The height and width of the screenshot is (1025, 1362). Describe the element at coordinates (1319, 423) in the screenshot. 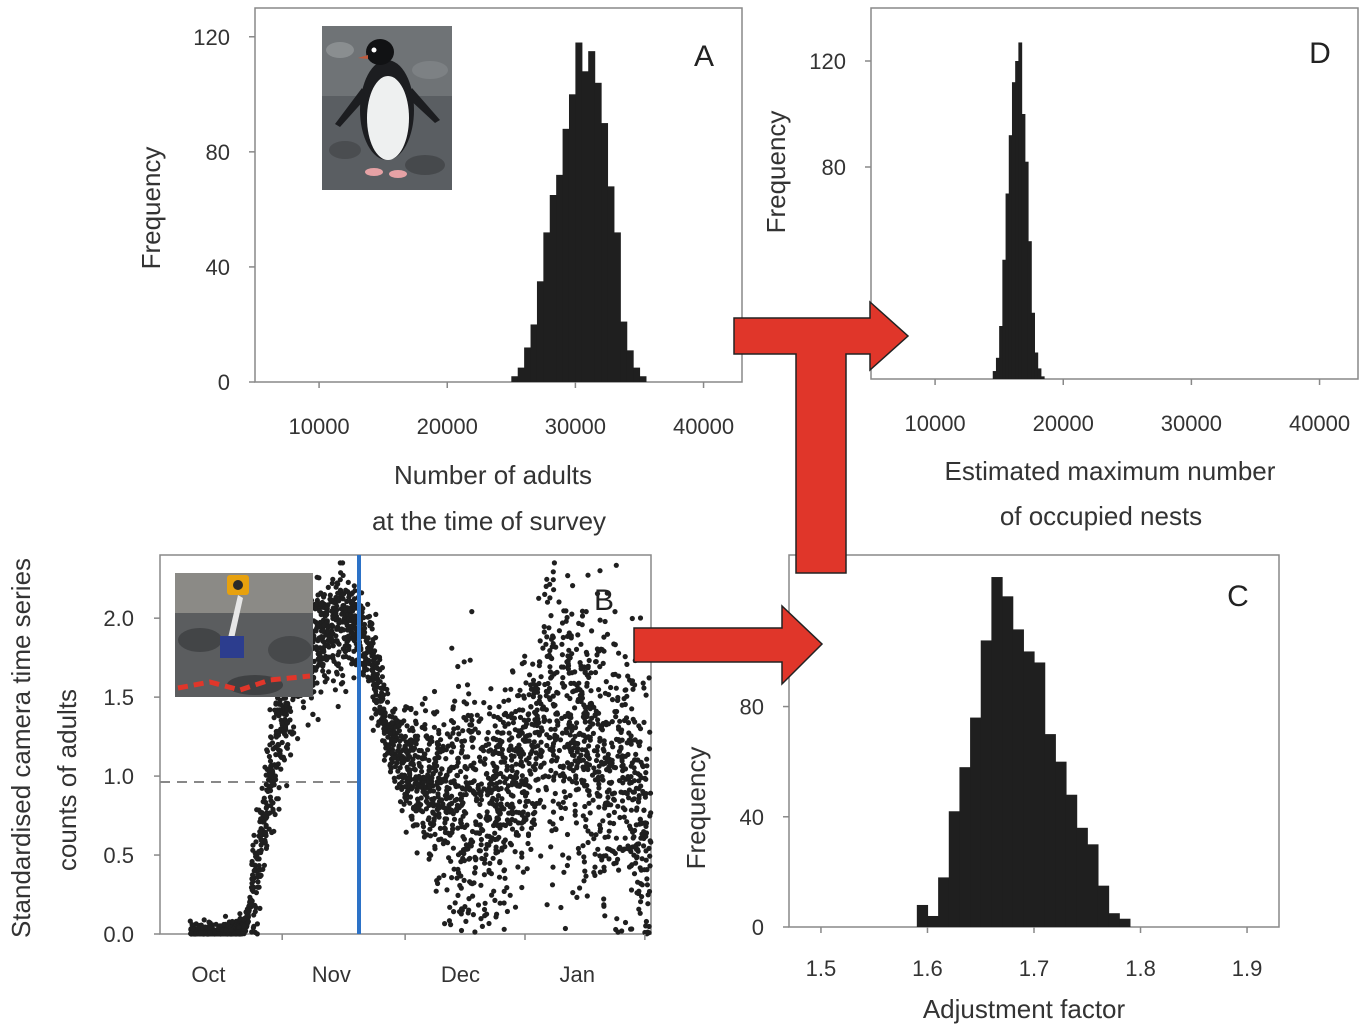

I see `x-tick-label: 40000` at that location.